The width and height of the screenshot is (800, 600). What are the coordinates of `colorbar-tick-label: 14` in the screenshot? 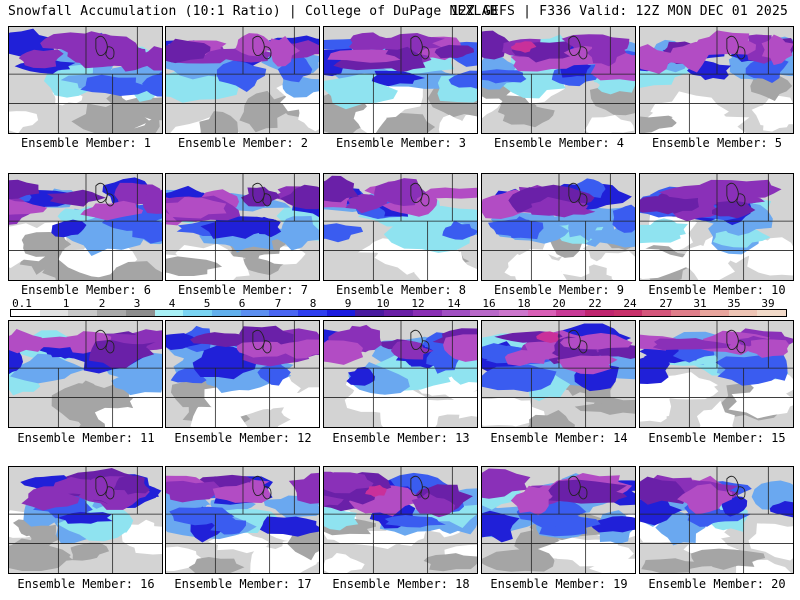 It's located at (454, 303).